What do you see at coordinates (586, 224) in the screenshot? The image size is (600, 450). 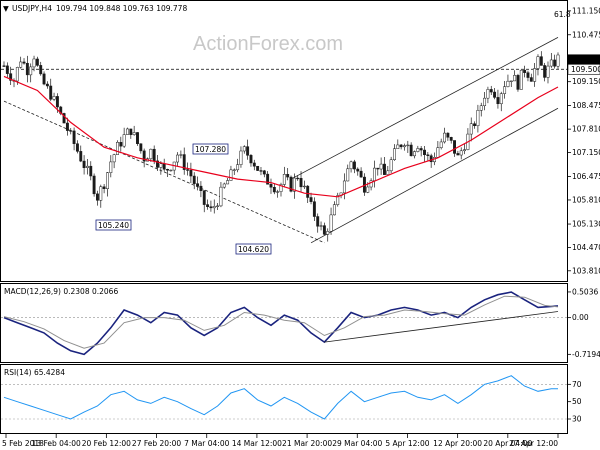 I see `price-tick-label: 105.130` at bounding box center [586, 224].